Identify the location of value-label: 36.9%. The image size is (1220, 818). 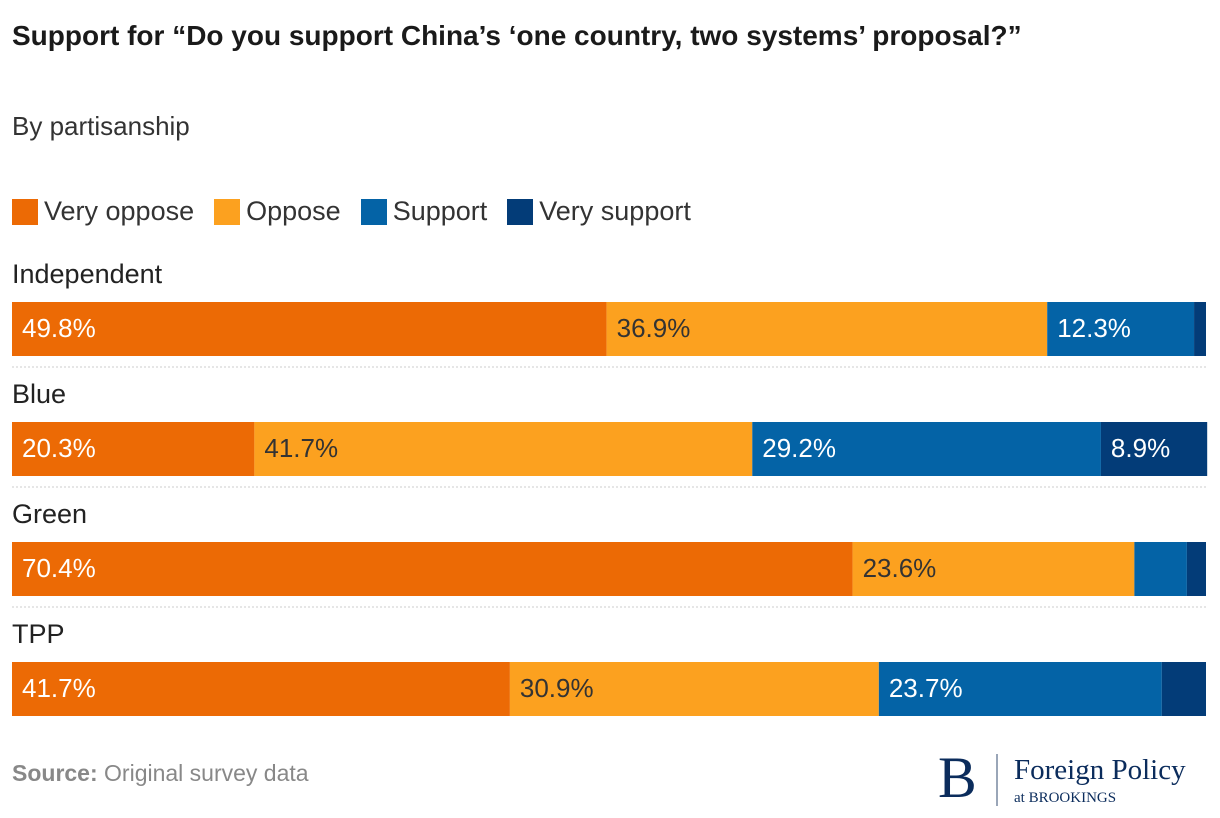
(654, 328).